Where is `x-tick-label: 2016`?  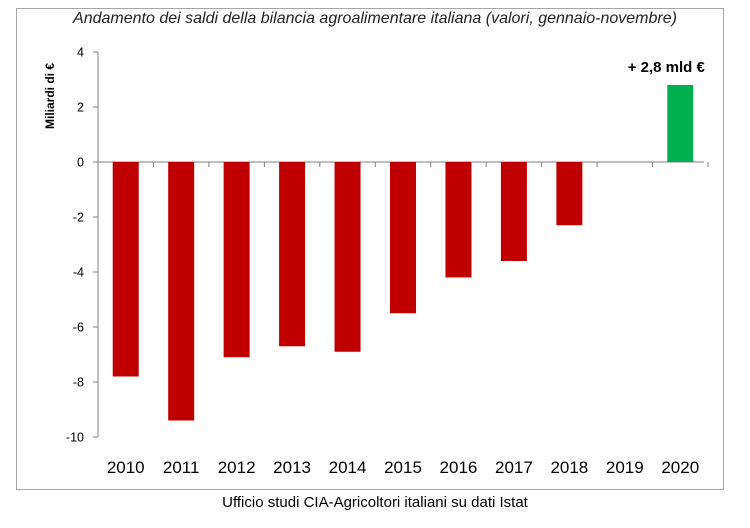 x-tick-label: 2016 is located at coordinates (459, 467).